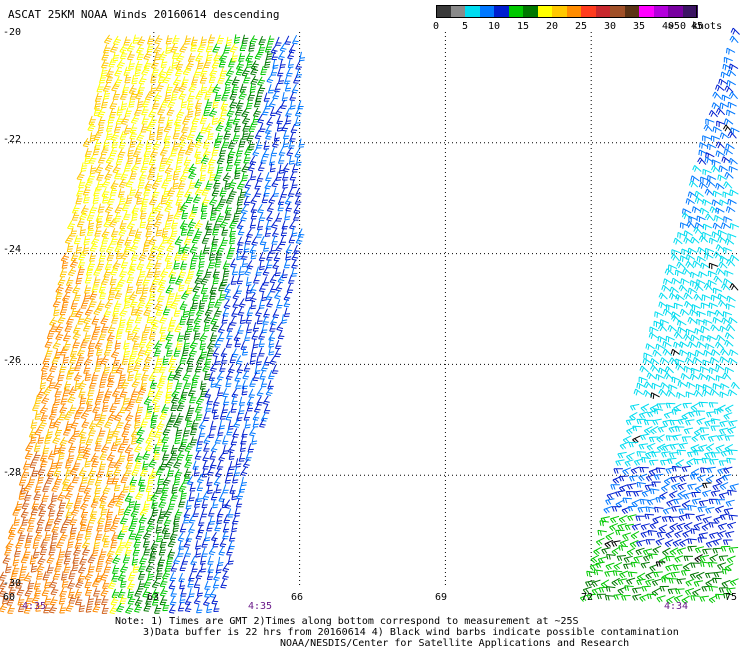 The height and width of the screenshot is (650, 740). Describe the element at coordinates (153, 597) in the screenshot. I see `lon-label-63: 63` at that location.